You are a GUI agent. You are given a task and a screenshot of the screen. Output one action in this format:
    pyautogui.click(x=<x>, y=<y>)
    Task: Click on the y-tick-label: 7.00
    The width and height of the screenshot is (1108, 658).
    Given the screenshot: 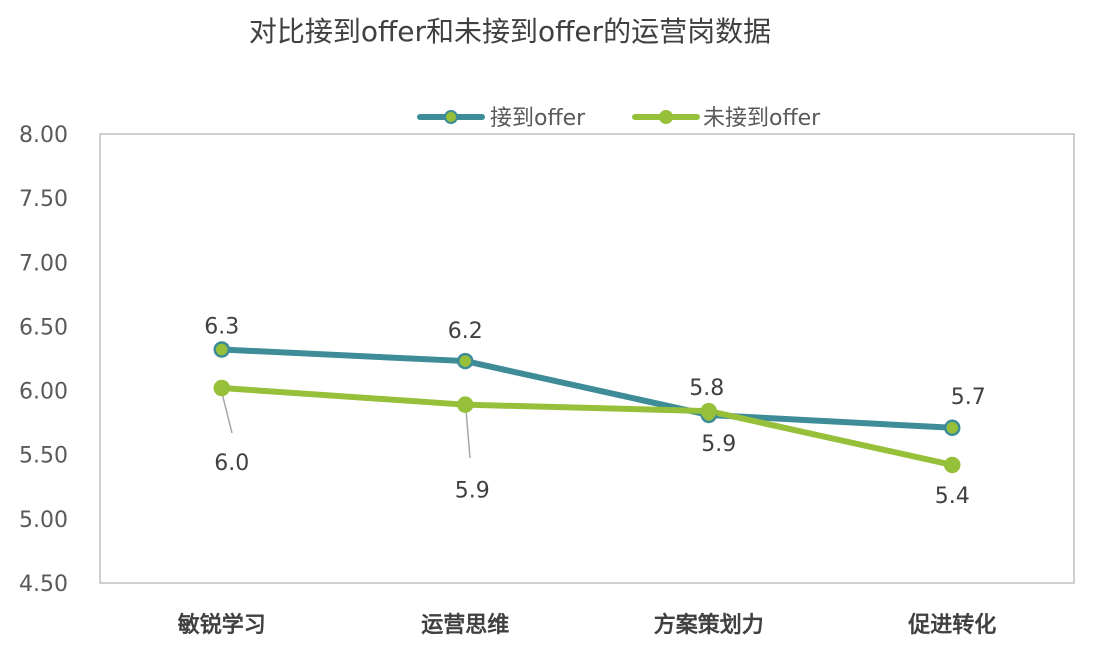 What is the action you would take?
    pyautogui.click(x=43, y=263)
    